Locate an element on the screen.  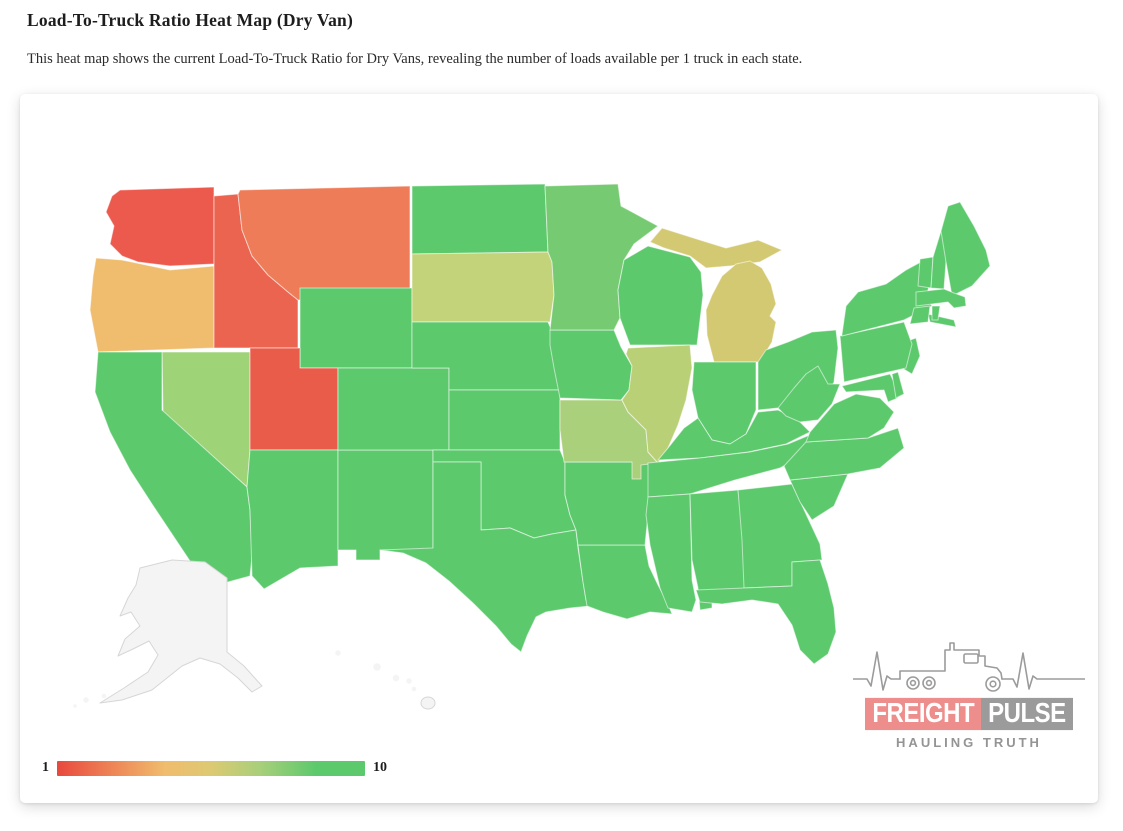
freight-pulse-logo: FREIGHT PULSE HAULING TRUTH is located at coordinates (969, 695).